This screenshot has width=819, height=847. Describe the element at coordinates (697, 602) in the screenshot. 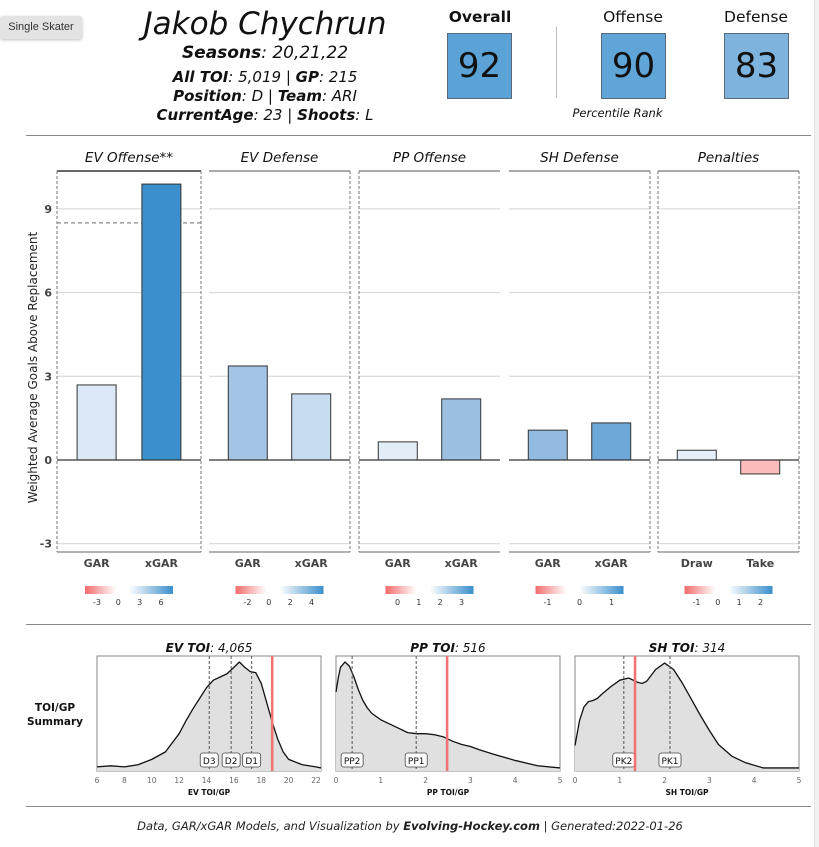

I see `legend-tick: -1` at that location.